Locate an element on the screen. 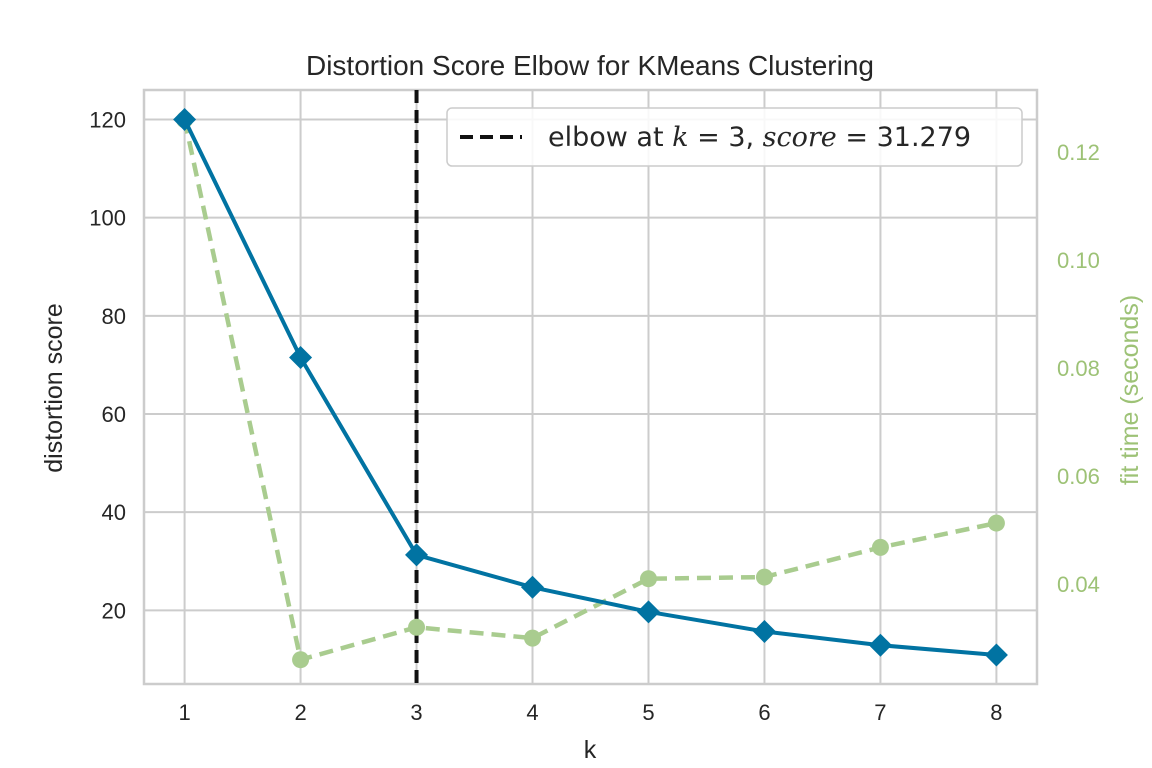 The width and height of the screenshot is (1152, 768). y2-axis-label: fit time (seconds) is located at coordinates (1130, 390).